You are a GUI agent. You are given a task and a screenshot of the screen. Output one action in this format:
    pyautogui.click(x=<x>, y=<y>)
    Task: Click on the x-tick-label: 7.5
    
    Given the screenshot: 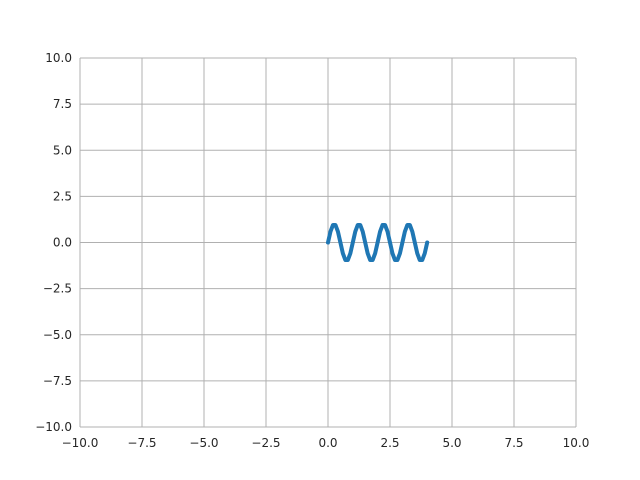 What is the action you would take?
    pyautogui.click(x=513, y=443)
    